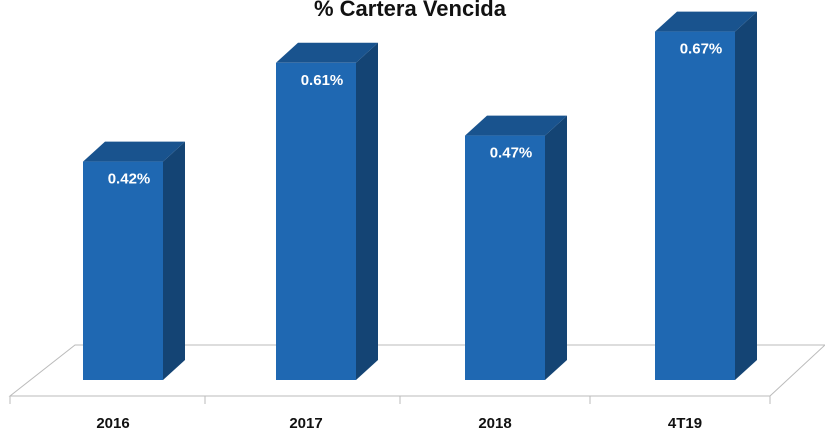 This screenshot has width=825, height=436. I want to click on value-label: 0.42%, so click(129, 179).